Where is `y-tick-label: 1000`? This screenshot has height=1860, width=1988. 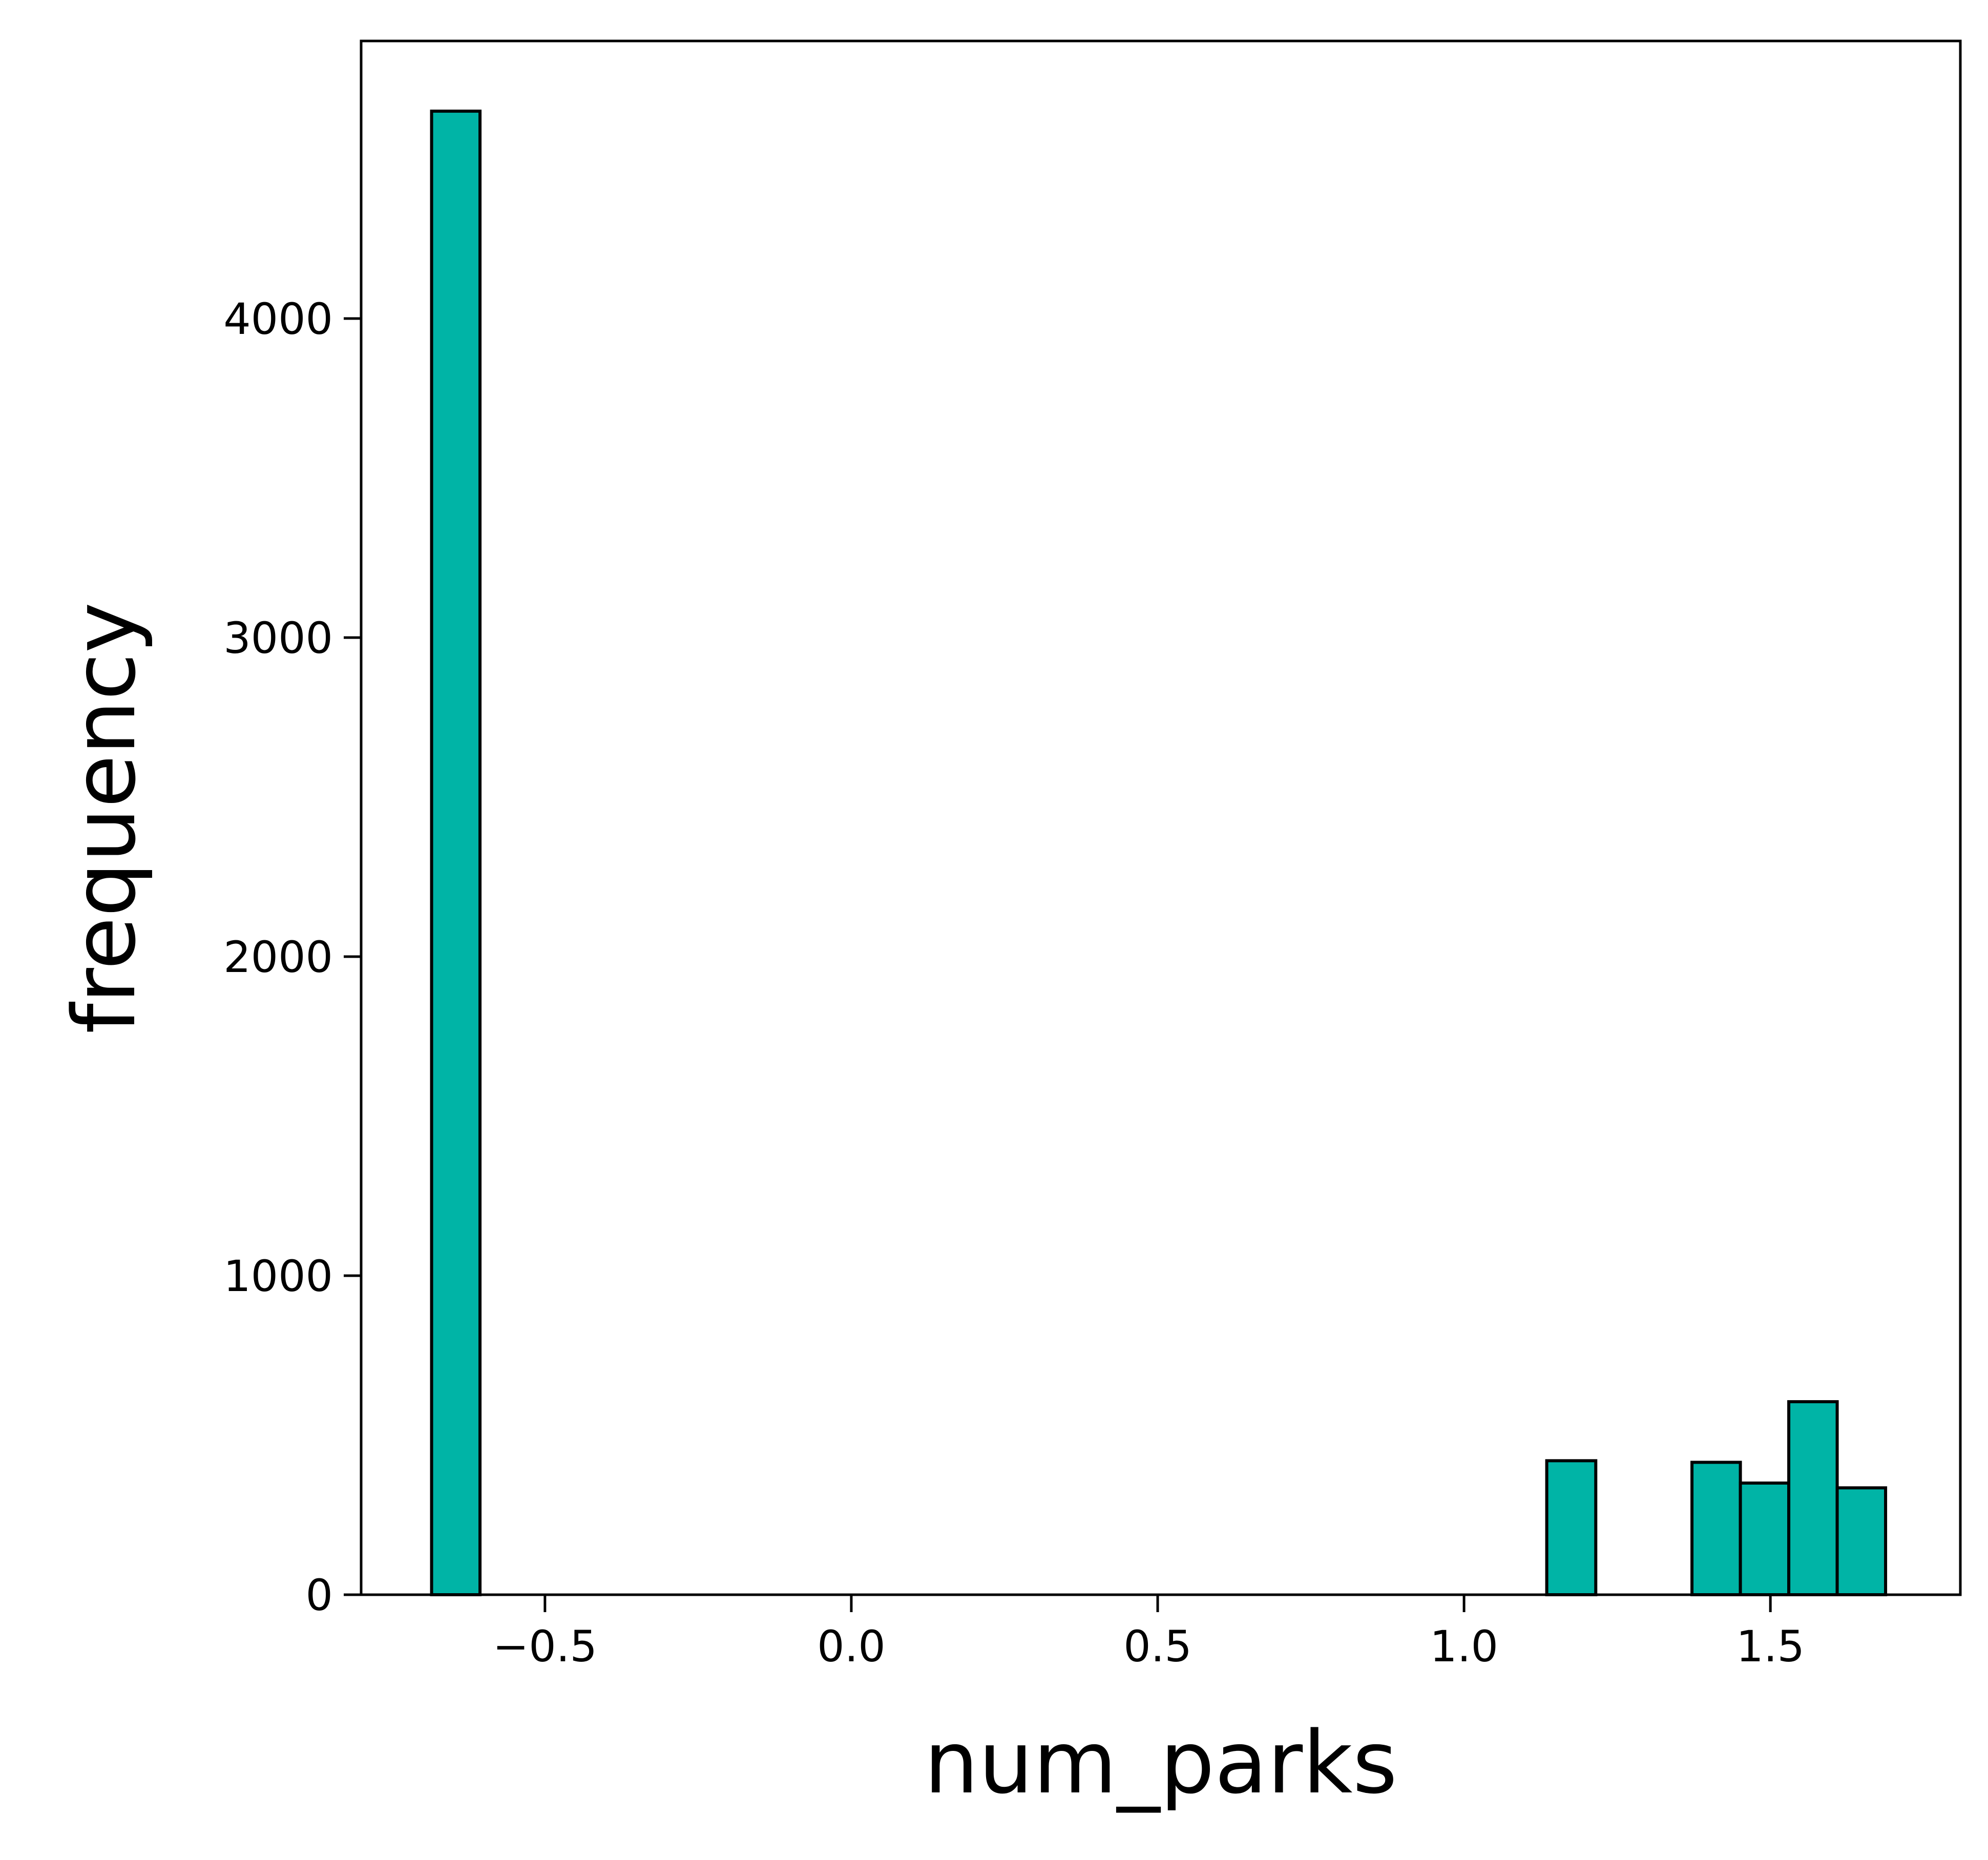 y-tick-label: 1000 is located at coordinates (278, 1276).